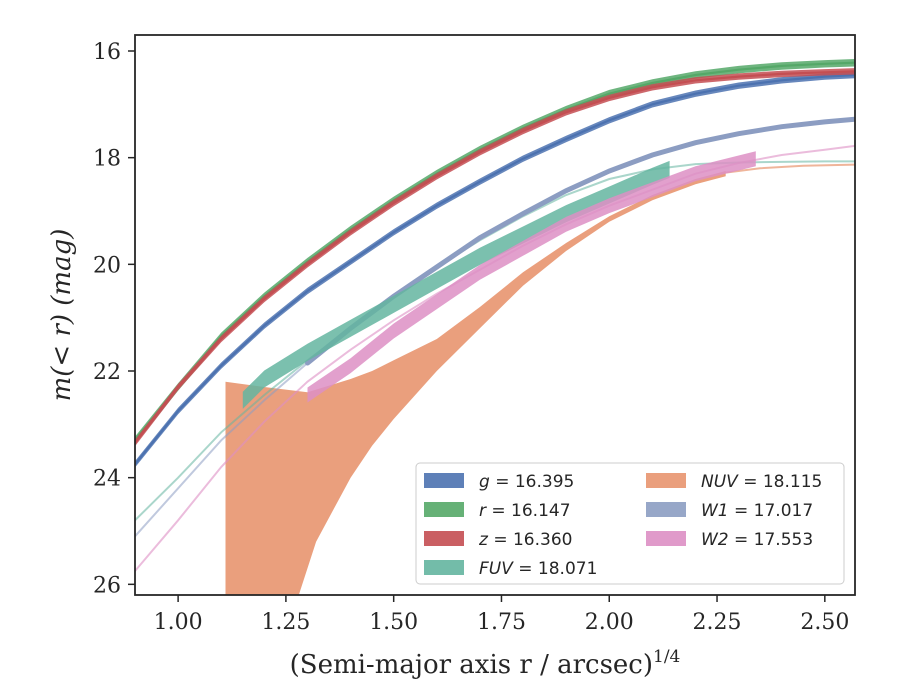 The height and width of the screenshot is (700, 900). What do you see at coordinates (178, 622) in the screenshot?
I see `x-tick-label: 1.00` at bounding box center [178, 622].